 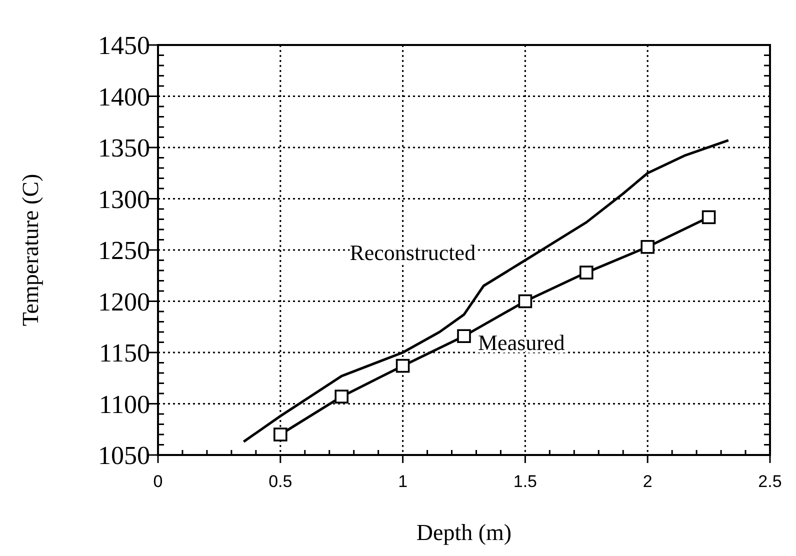 What do you see at coordinates (124, 148) in the screenshot?
I see `y-tick-label: 1350` at bounding box center [124, 148].